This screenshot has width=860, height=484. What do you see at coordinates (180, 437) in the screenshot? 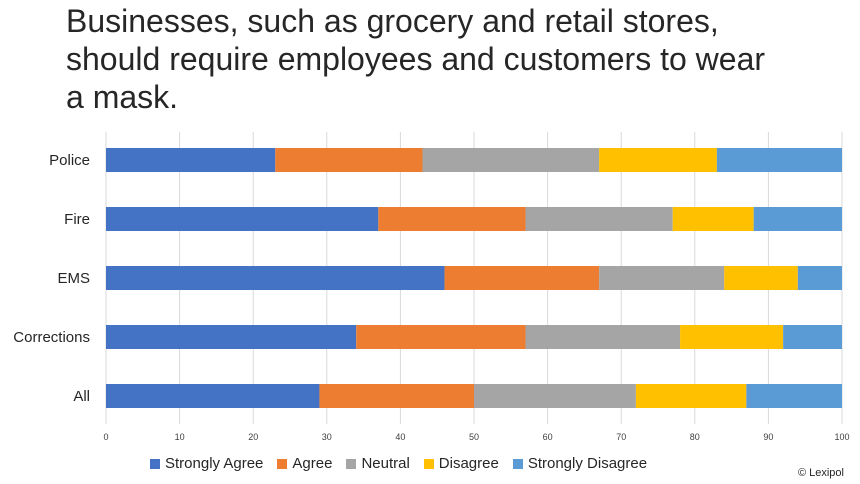
I see `x-tick-label: 10` at bounding box center [180, 437].